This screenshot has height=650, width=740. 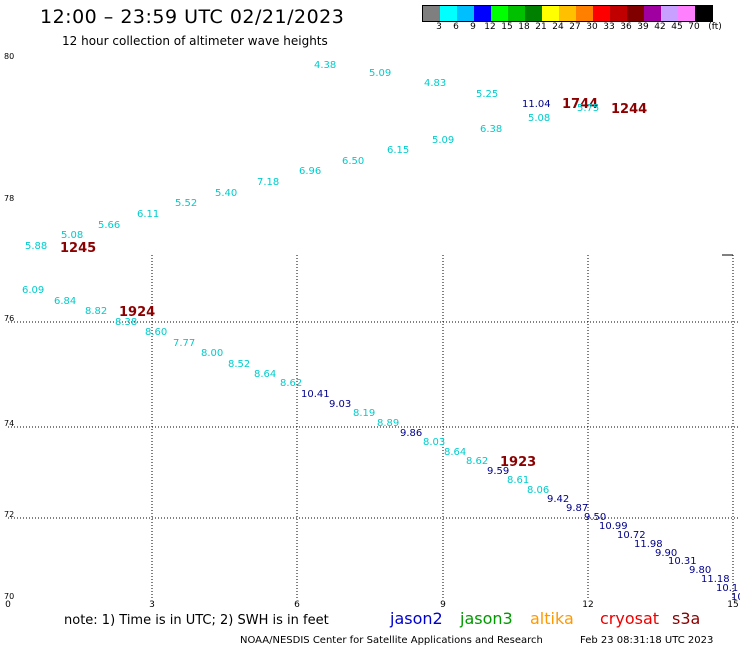 What do you see at coordinates (682, 561) in the screenshot?
I see `wave-height-label: 10.31` at bounding box center [682, 561].